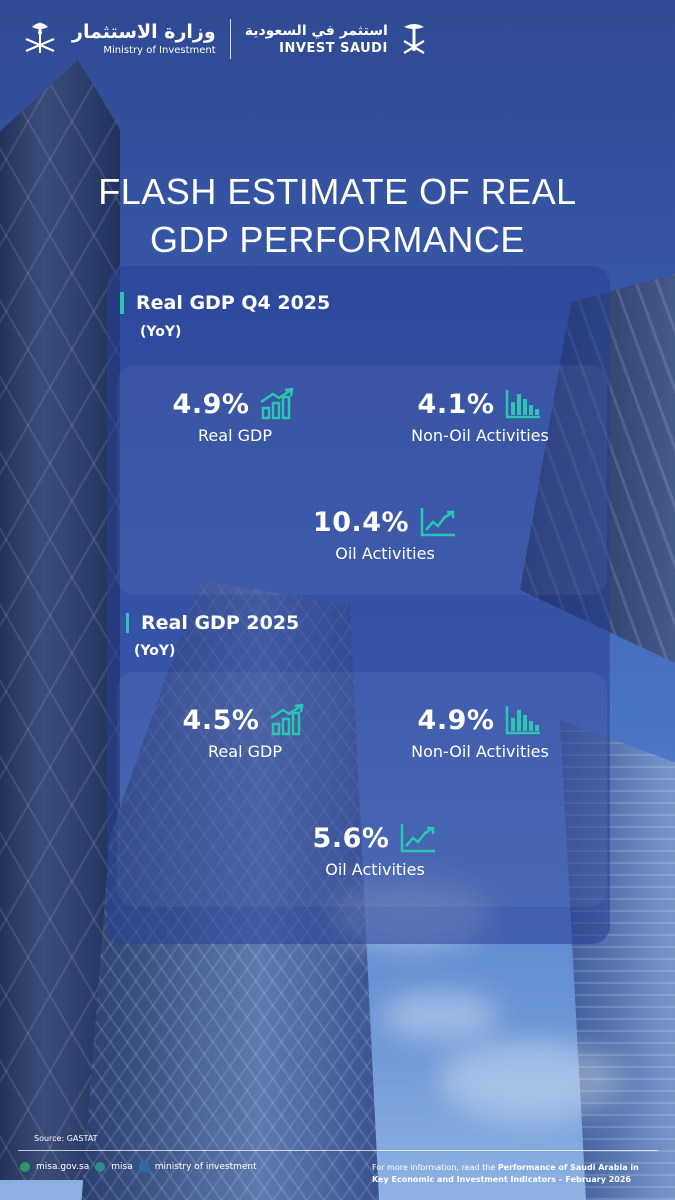 The width and height of the screenshot is (675, 1200). I want to click on website-link: misa.gov.sa, so click(63, 1167).